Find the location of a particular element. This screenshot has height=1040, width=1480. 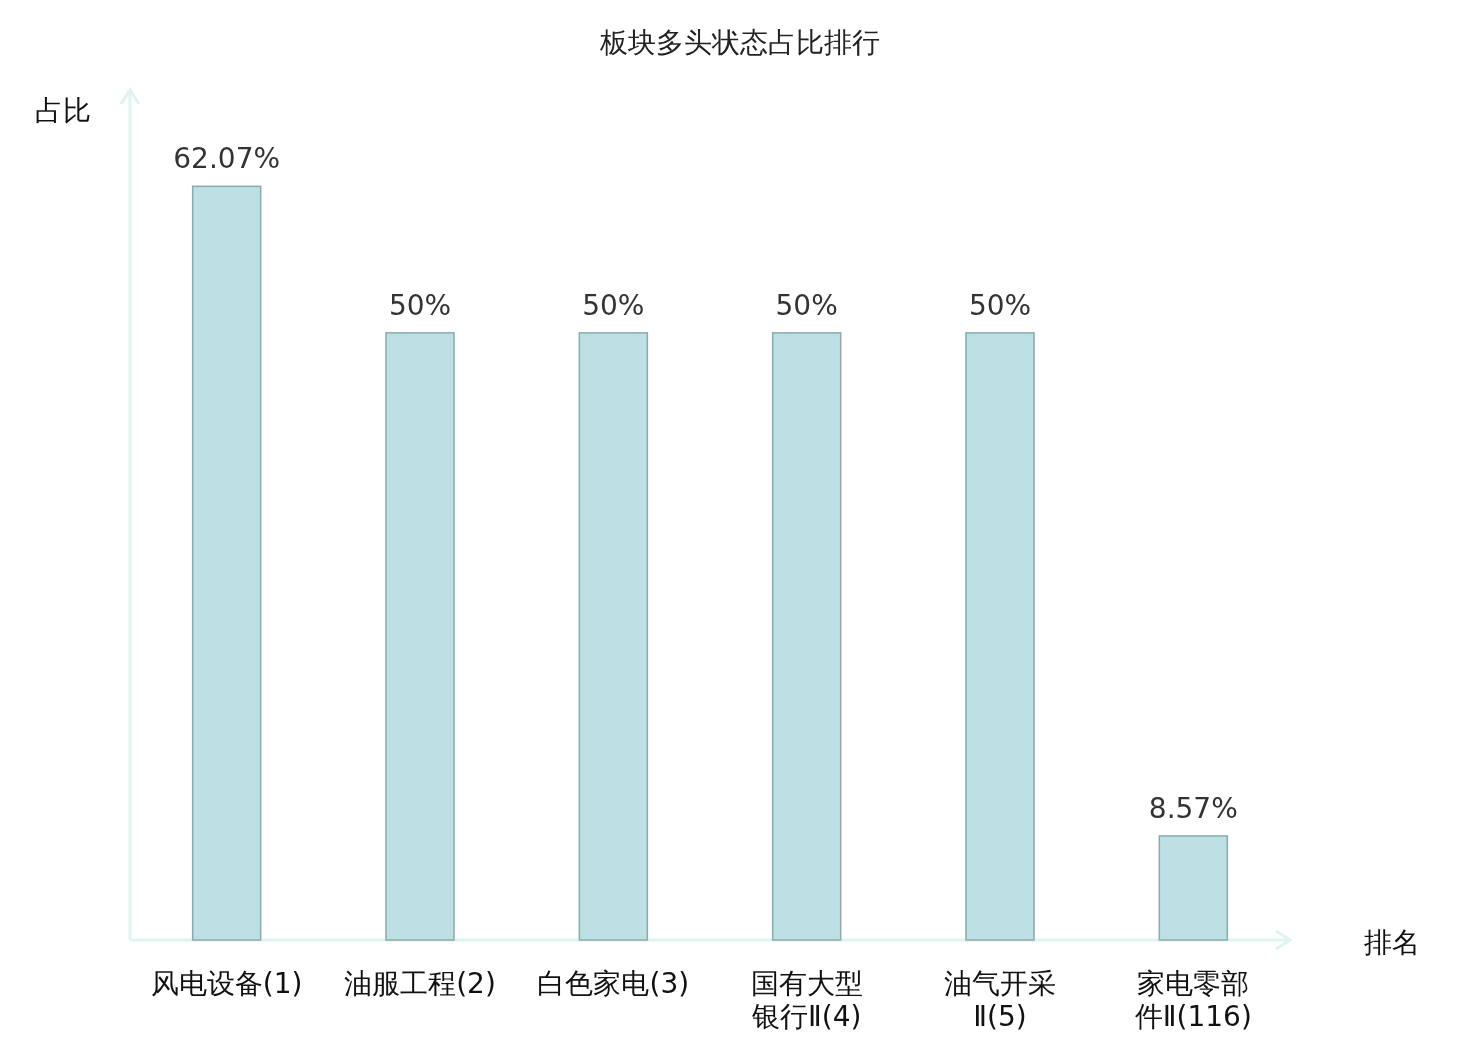

y-axis-title: 占比 is located at coordinates (63, 110).